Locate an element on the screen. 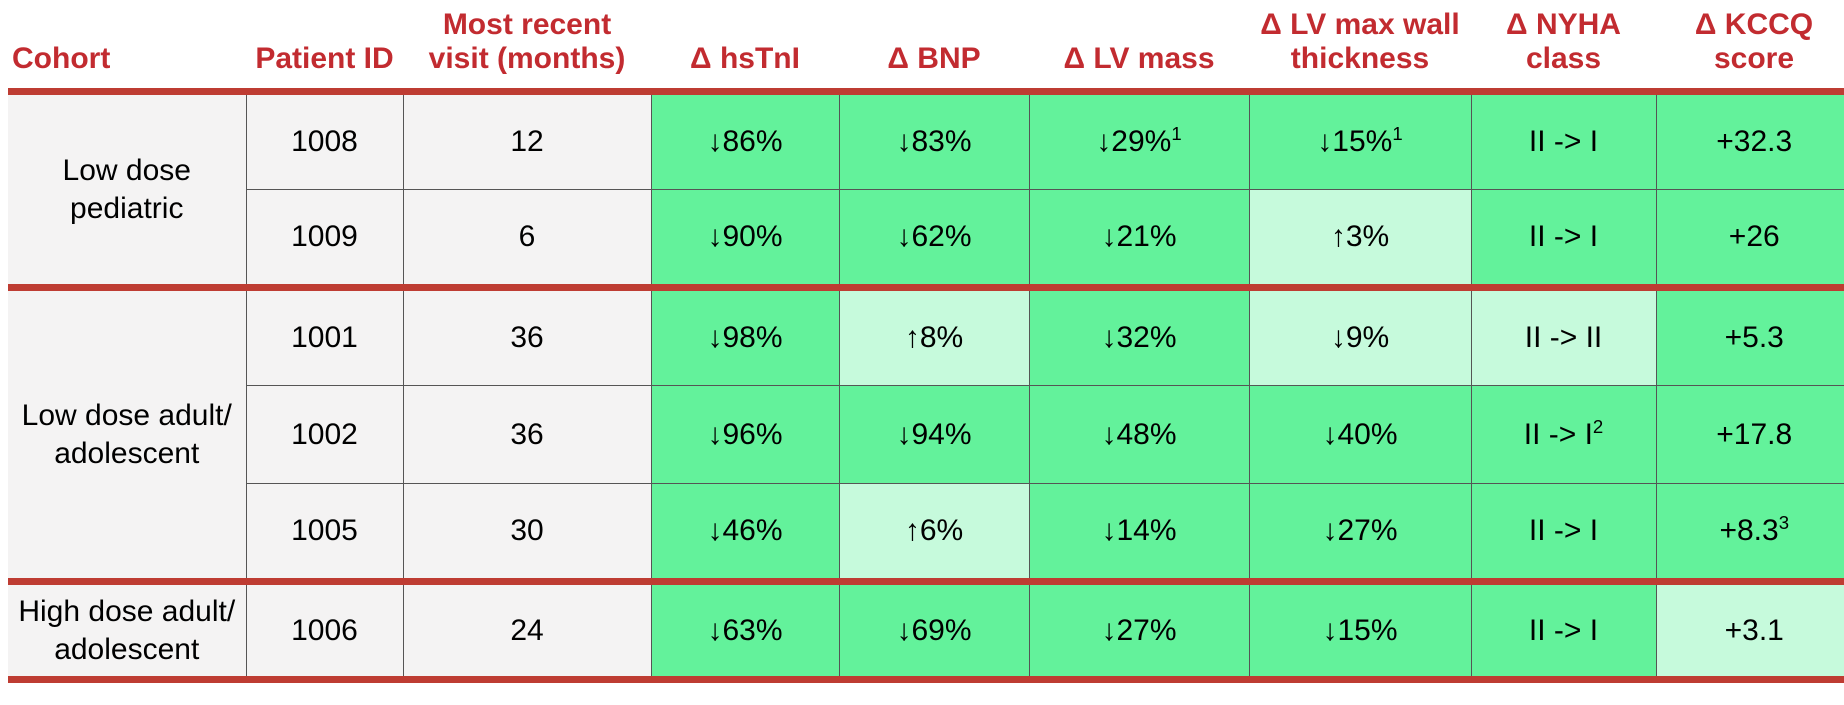 This screenshot has height=705, width=1844. metric-cell-delta-lv-mass: ↓27% is located at coordinates (1139, 631).